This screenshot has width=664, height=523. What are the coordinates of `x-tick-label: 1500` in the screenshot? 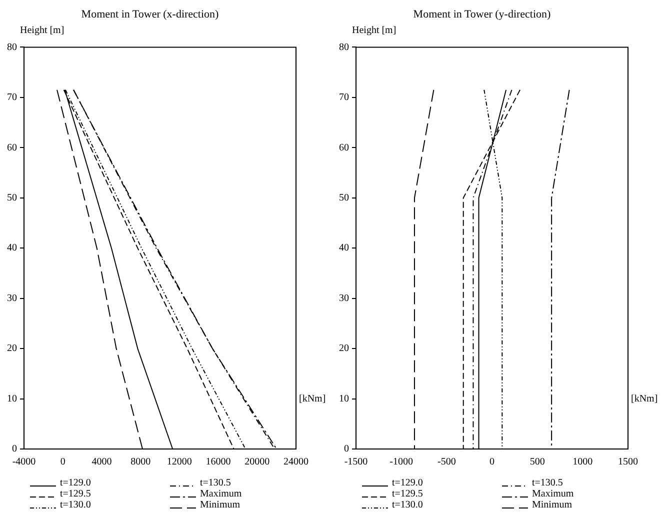 It's located at (628, 462).